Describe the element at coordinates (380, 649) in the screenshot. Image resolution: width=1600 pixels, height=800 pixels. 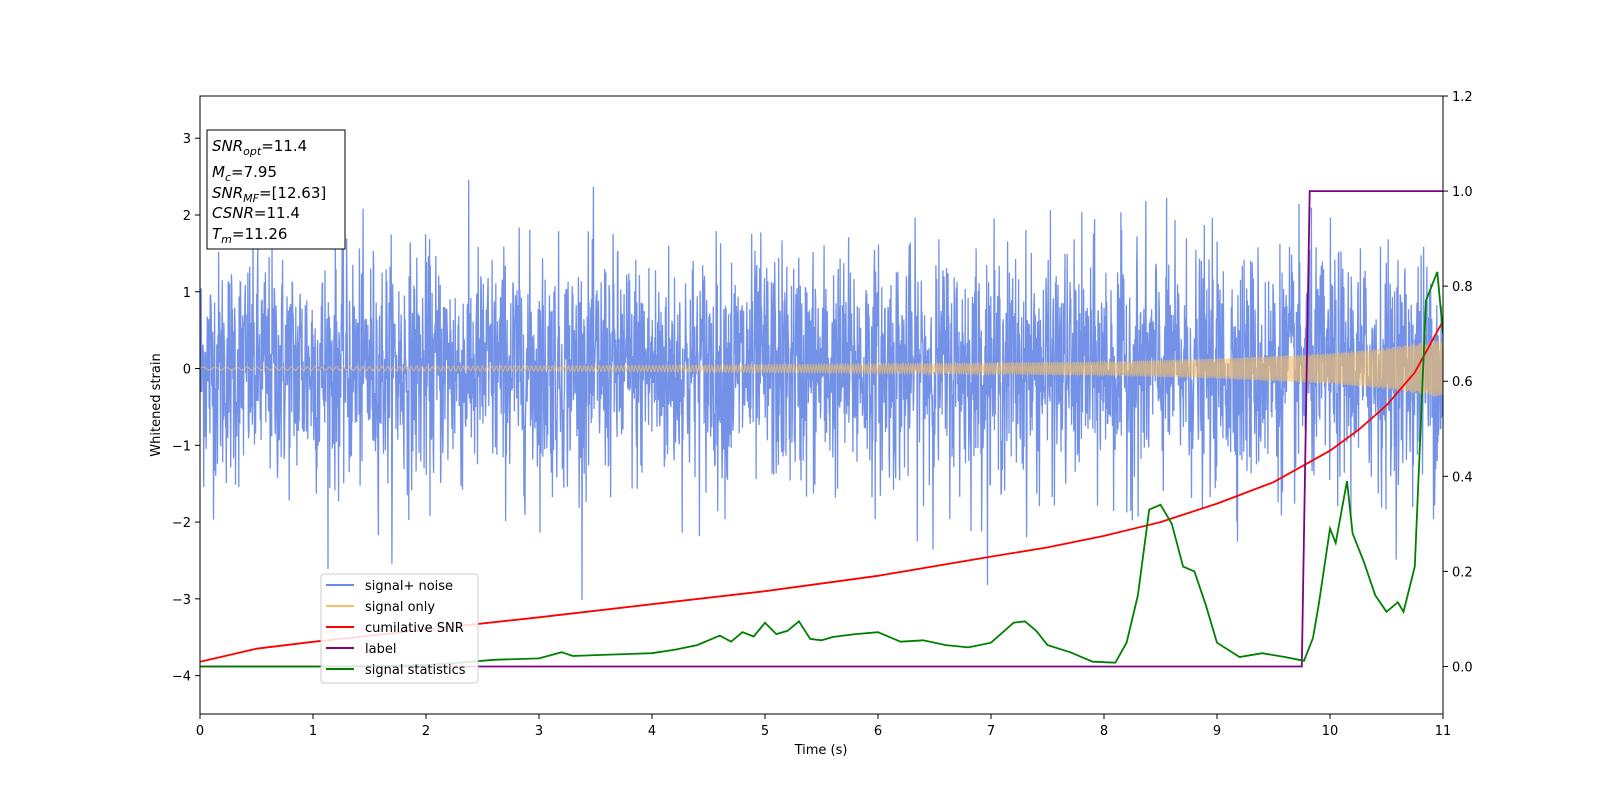
I see `legend-entry-label: label` at that location.